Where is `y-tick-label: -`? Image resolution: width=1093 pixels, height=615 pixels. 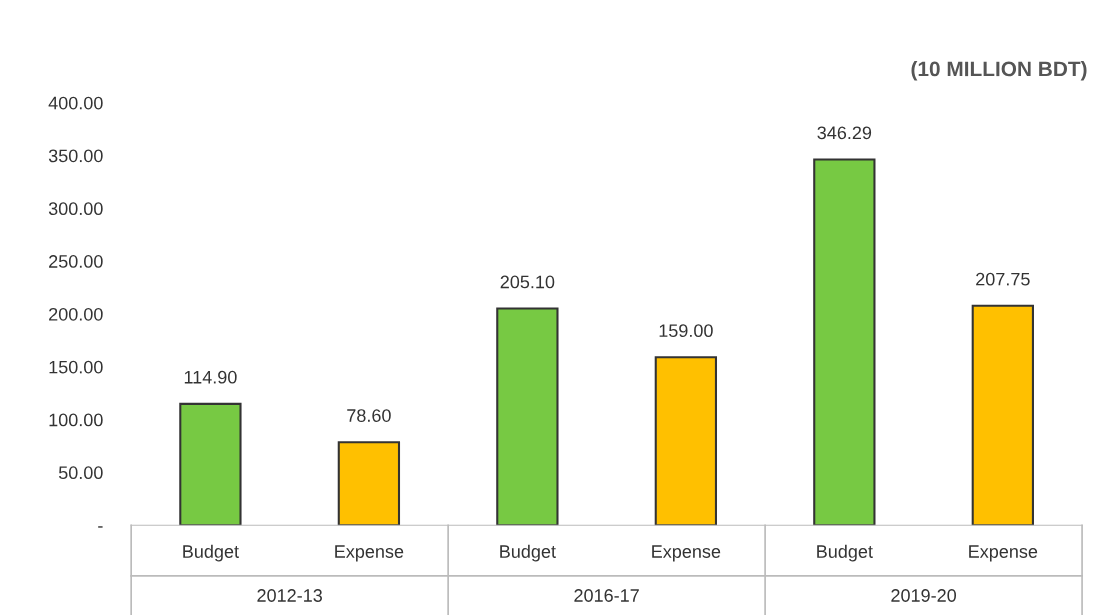 y-tick-label: - is located at coordinates (100, 527).